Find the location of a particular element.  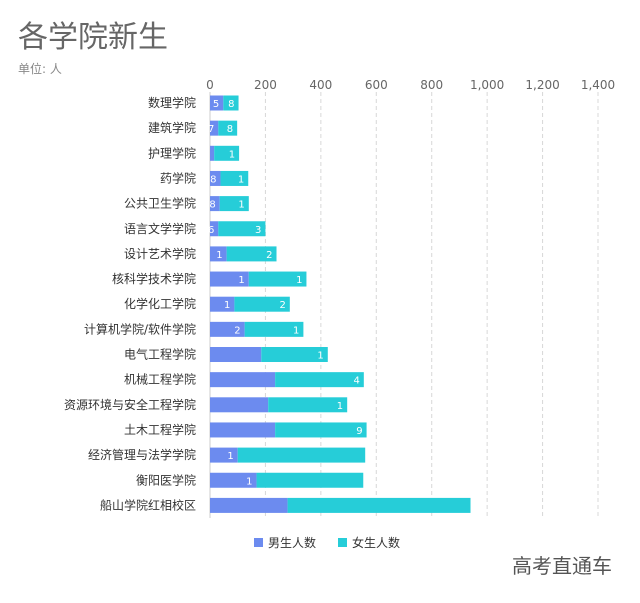

x-tick-label: 0 is located at coordinates (210, 85).